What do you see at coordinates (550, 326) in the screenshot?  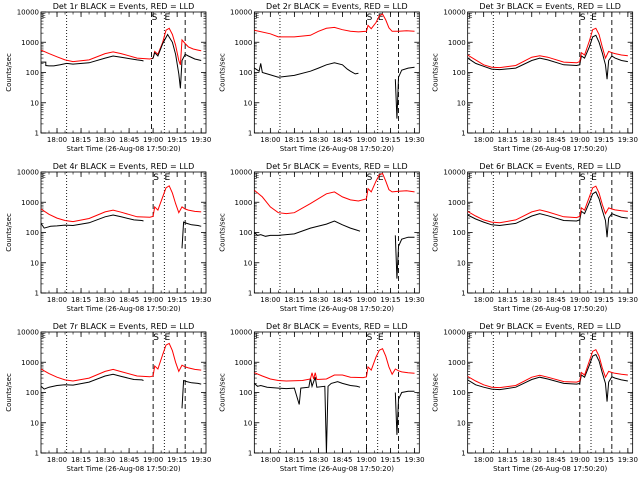 I see `chart-title: Det 9r BLACK = Events, RED = LLD` at bounding box center [550, 326].